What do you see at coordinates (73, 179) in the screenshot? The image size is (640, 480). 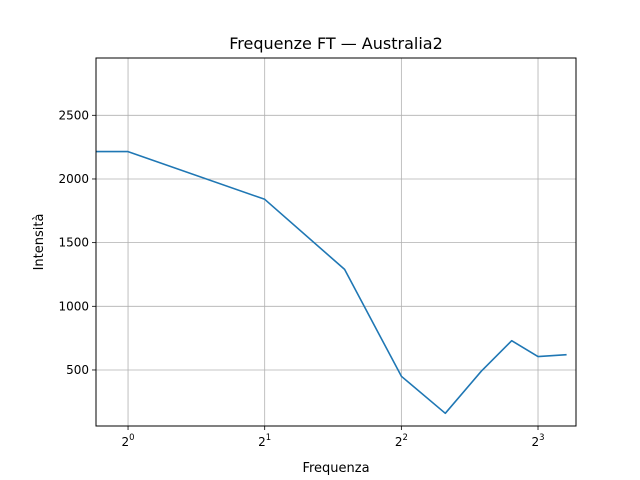 I see `y-tick-label: 2000` at bounding box center [73, 179].